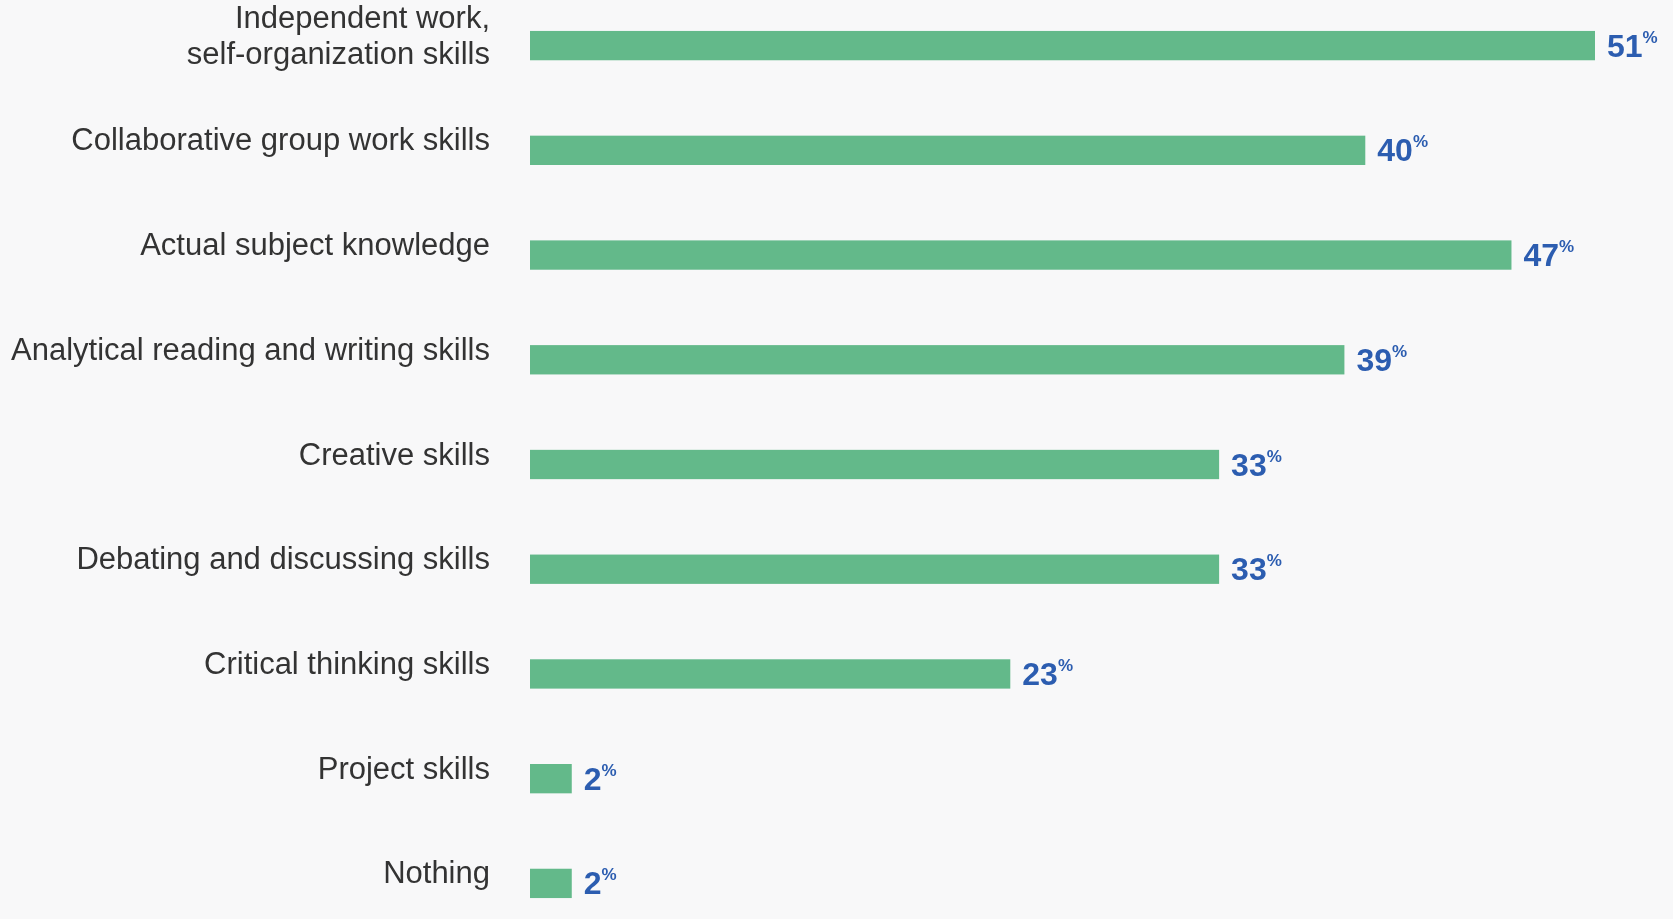 The image size is (1673, 919). Describe the element at coordinates (1632, 45) in the screenshot. I see `data-label: 51$^{%}$` at that location.